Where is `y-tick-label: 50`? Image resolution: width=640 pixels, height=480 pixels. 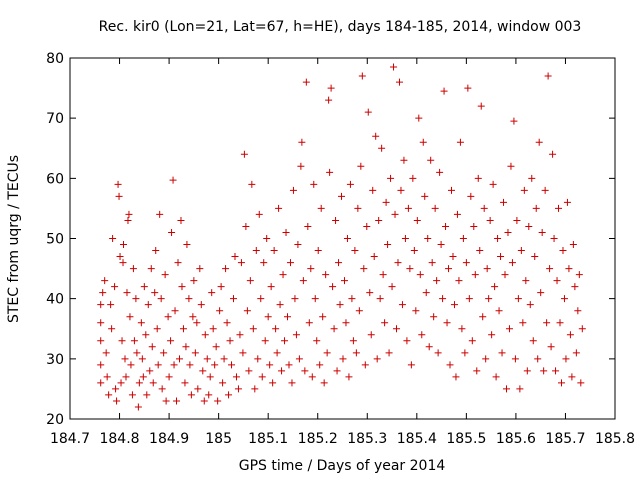 y-tick-label: 50 is located at coordinates (55, 240).